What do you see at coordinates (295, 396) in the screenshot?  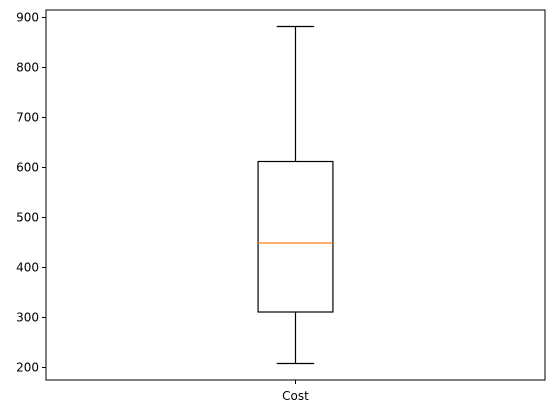 I see `x-tick-label: Cost` at bounding box center [295, 396].